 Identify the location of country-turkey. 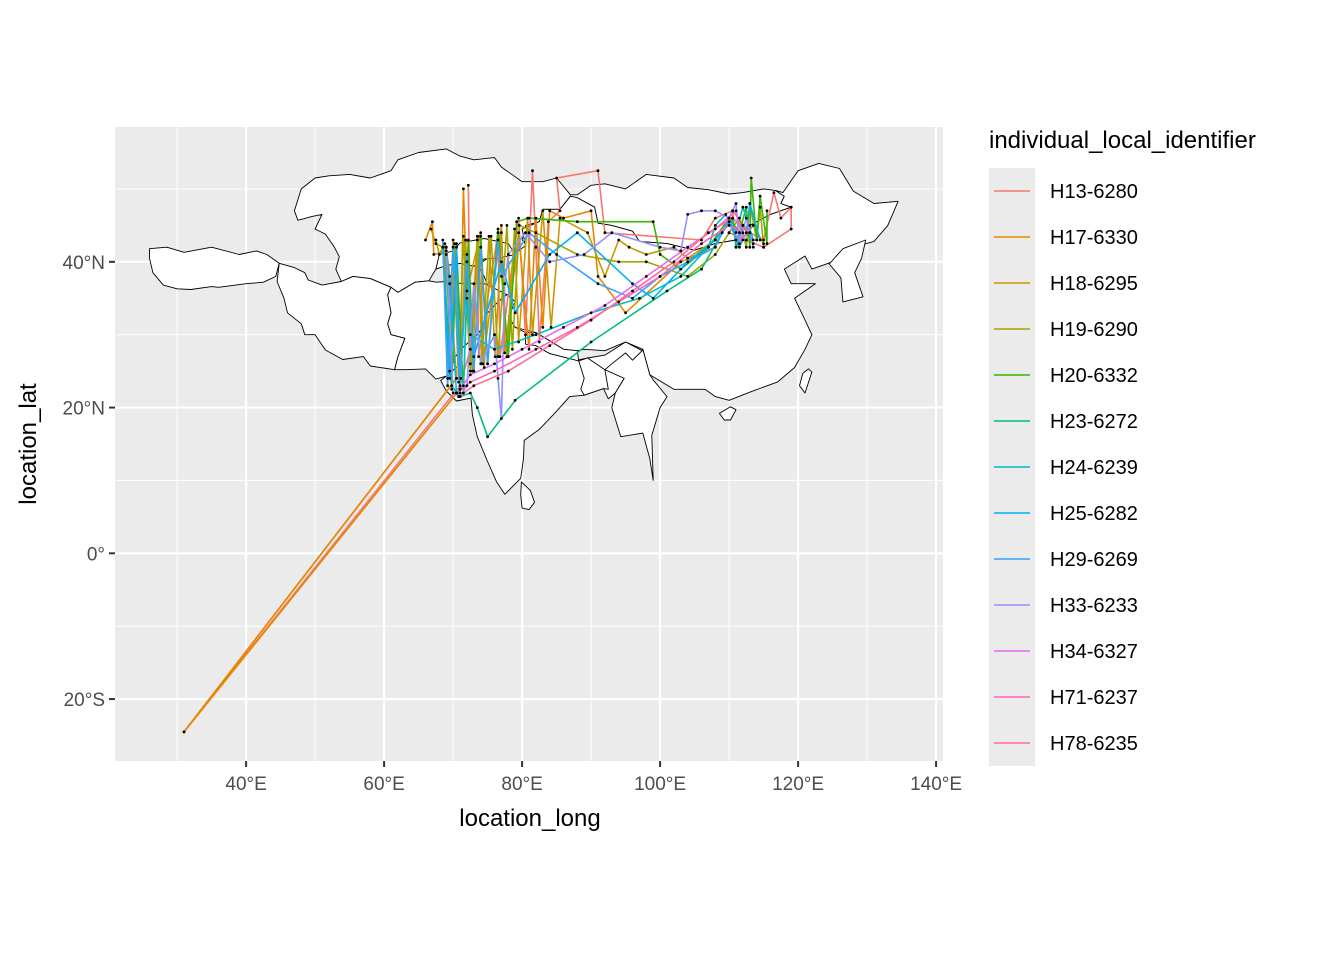
(214, 268).